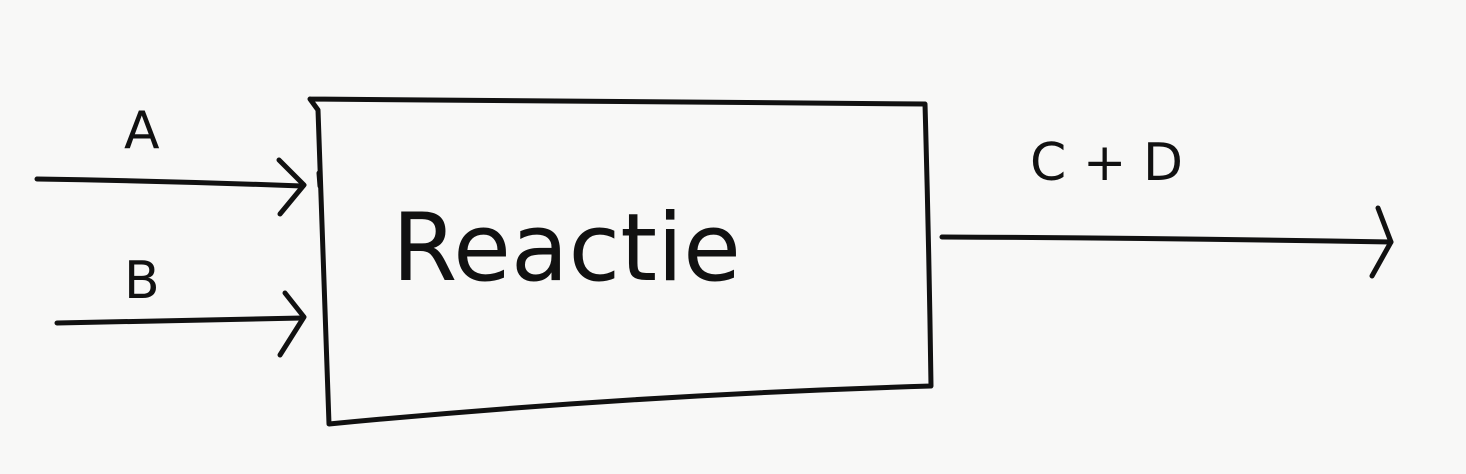 This screenshot has width=1466, height=474. I want to click on input-label-b: B, so click(142, 281).